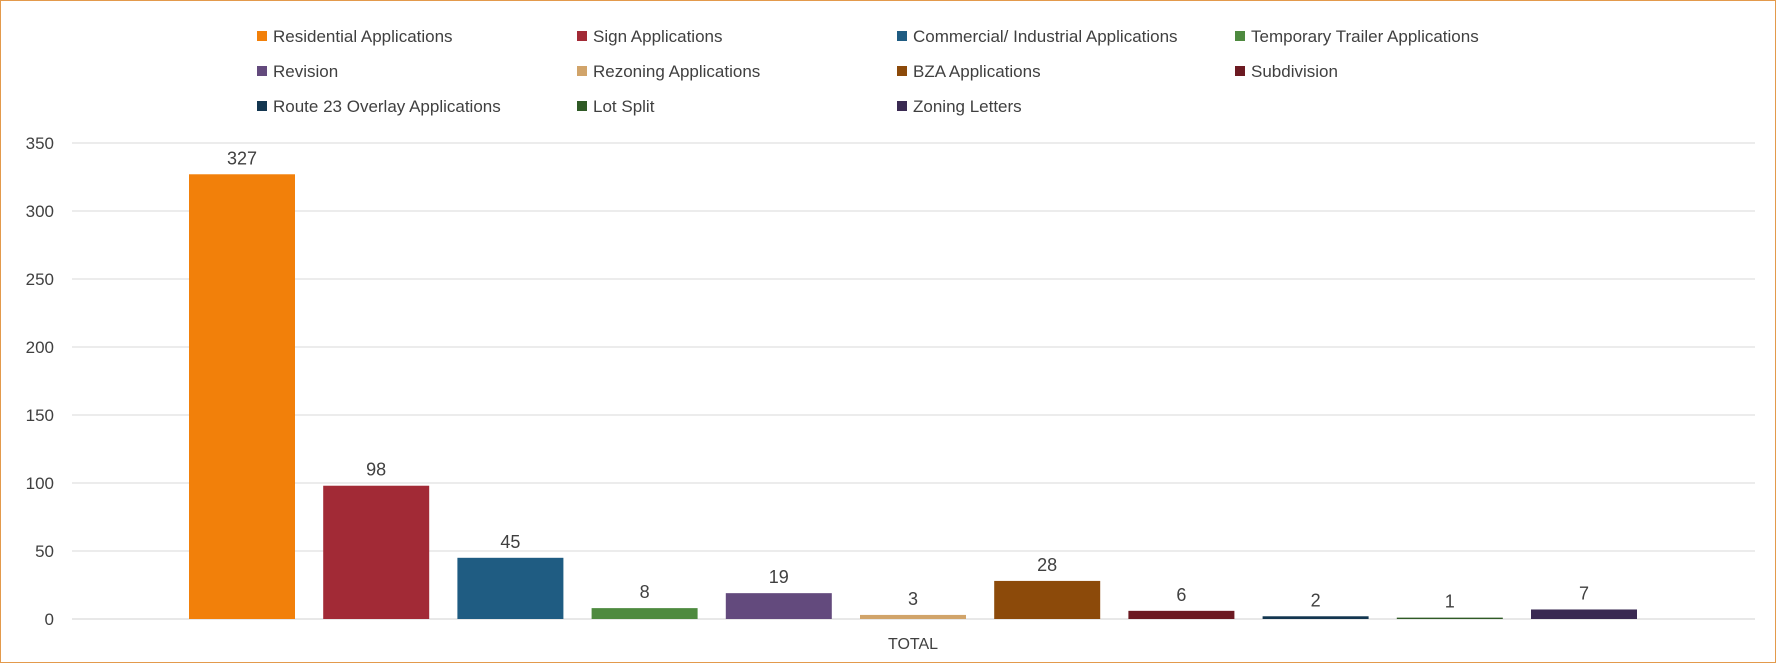 Image resolution: width=1776 pixels, height=663 pixels. I want to click on y-tick-label: 50, so click(44, 551).